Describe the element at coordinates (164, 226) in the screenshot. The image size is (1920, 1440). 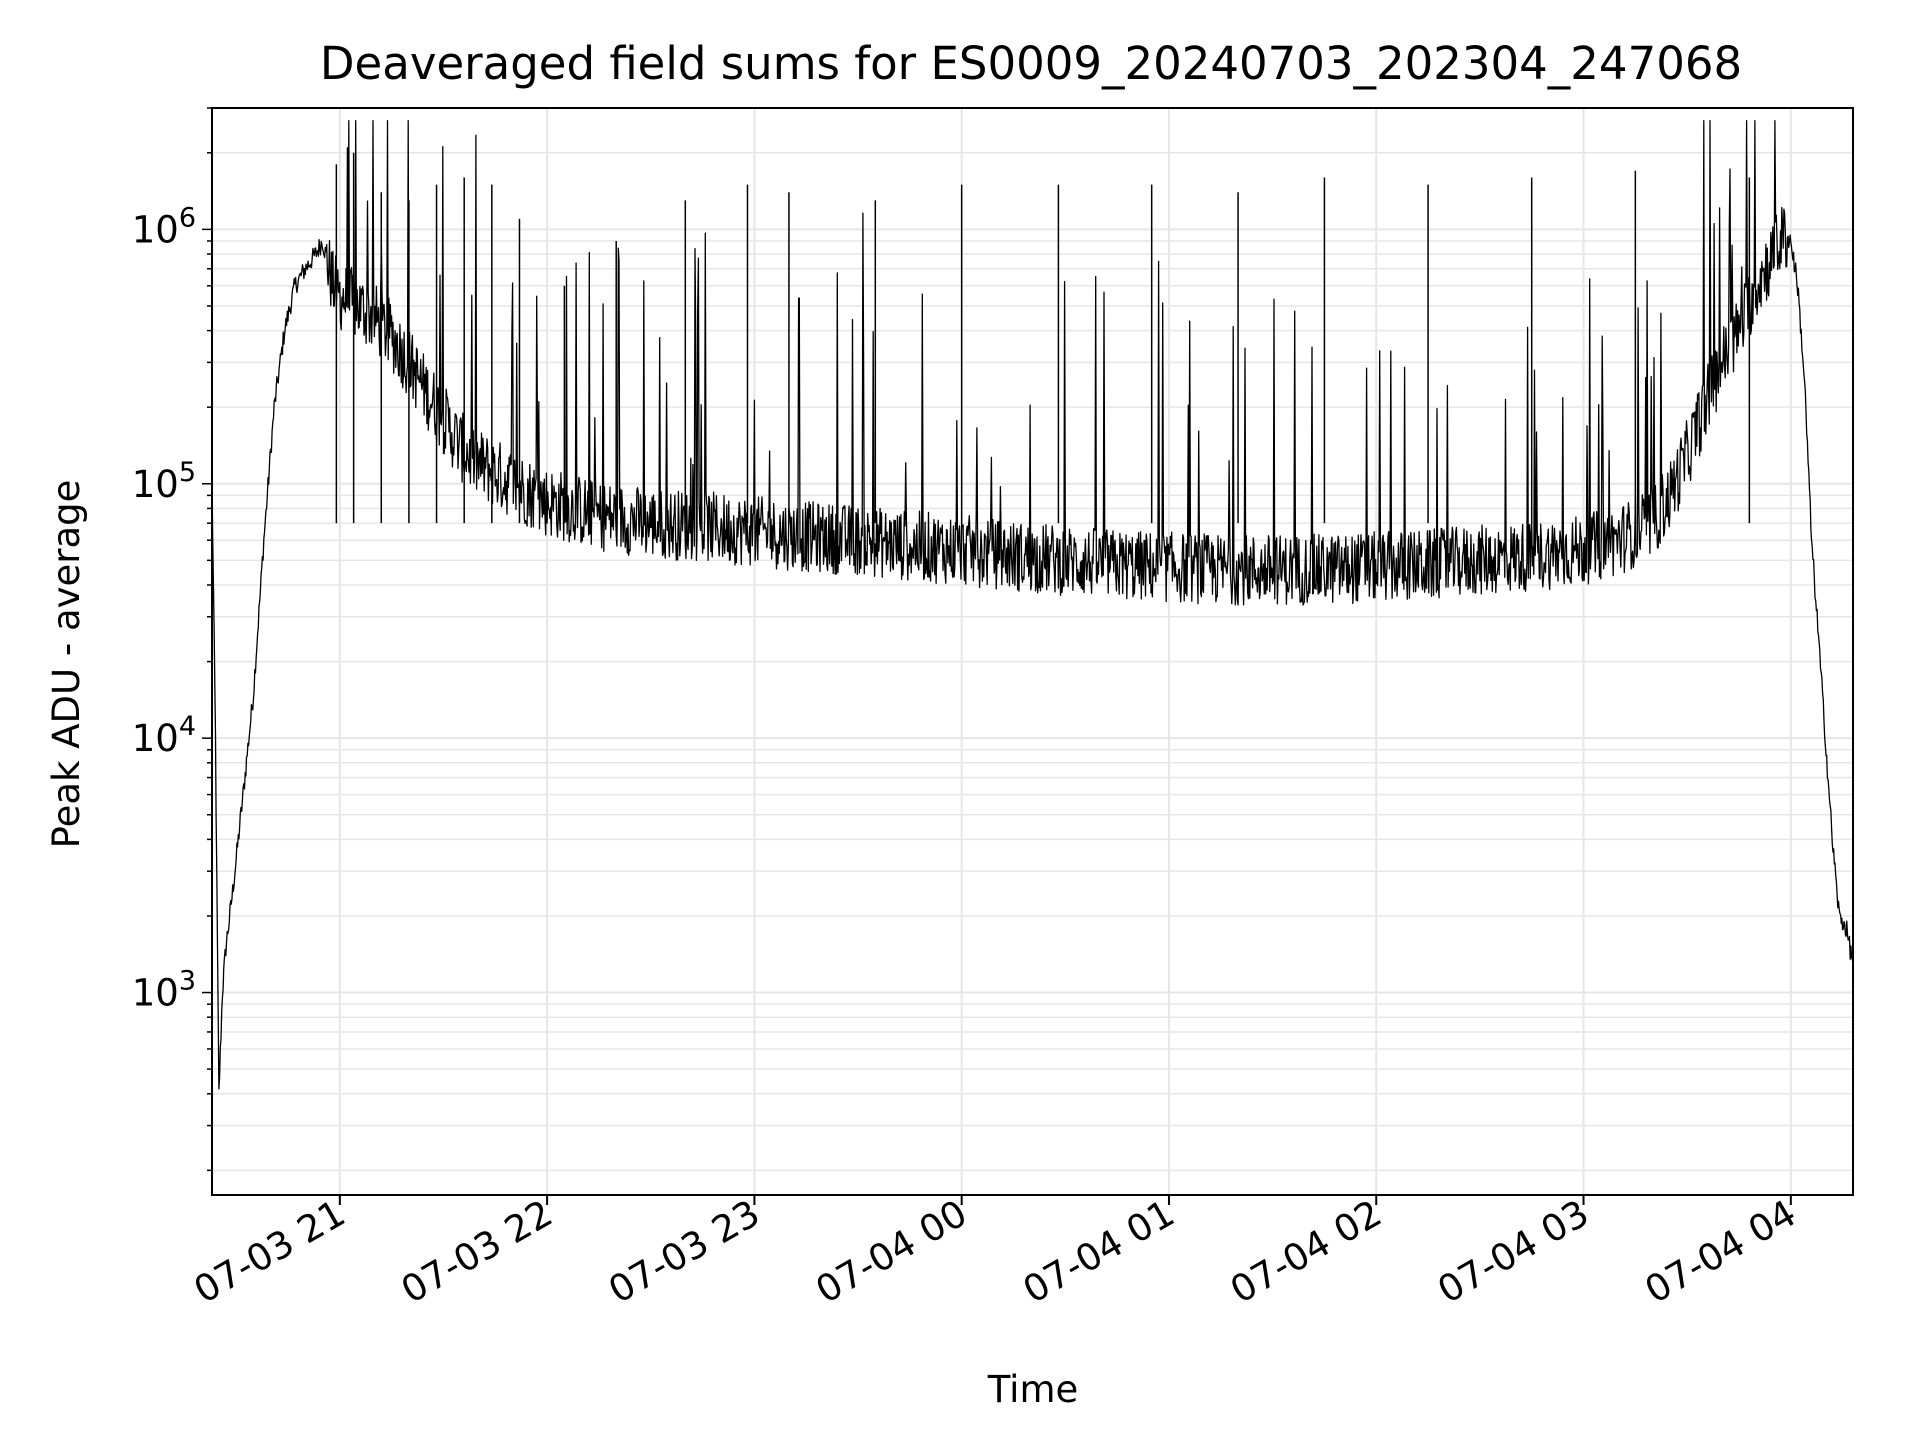
I see `y-tick-label: 10⁶` at that location.